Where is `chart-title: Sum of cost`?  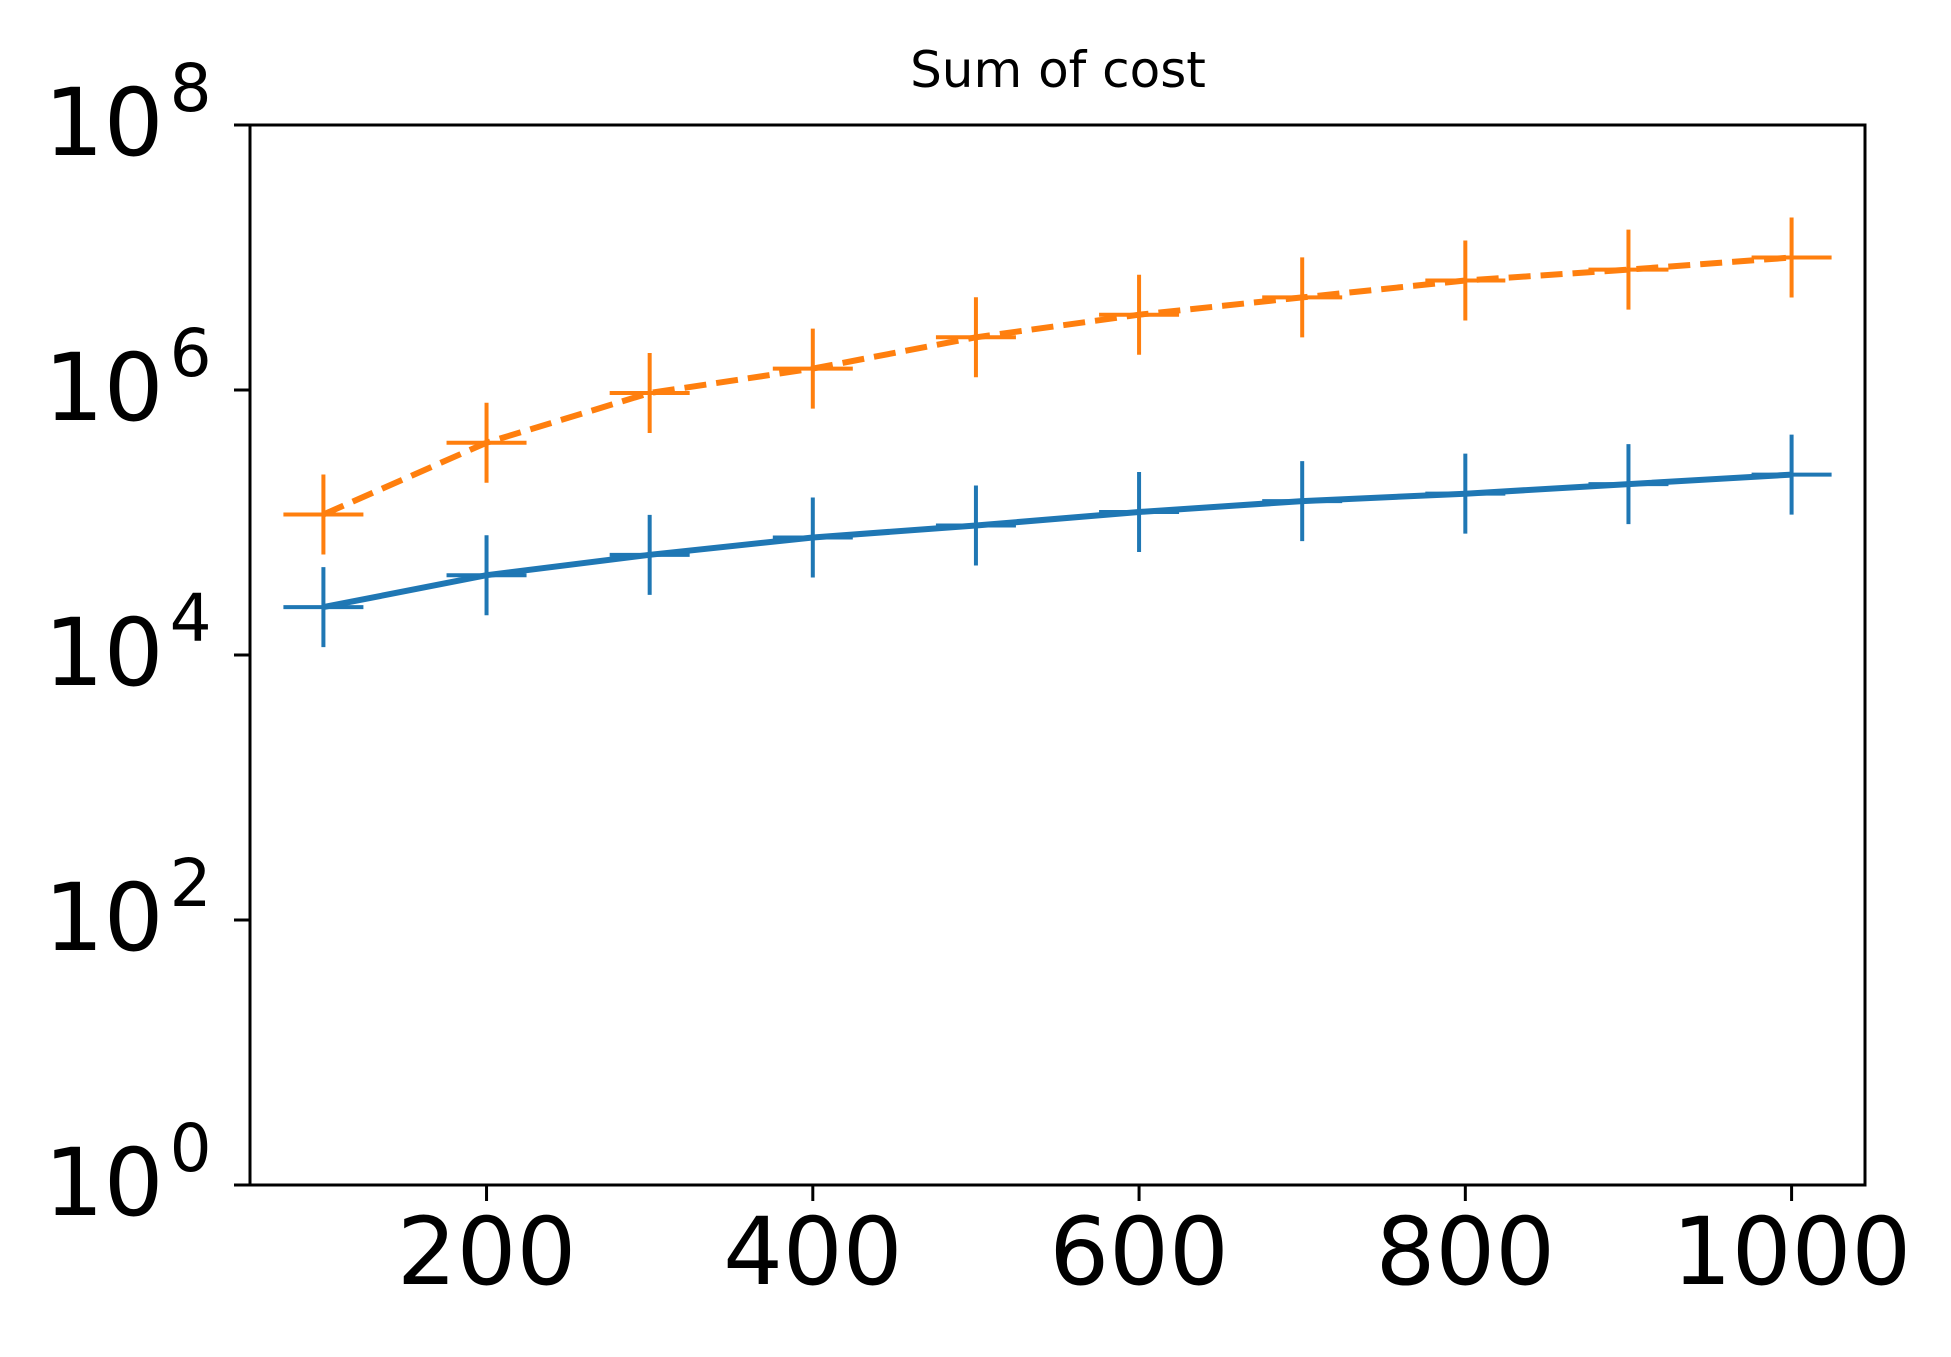 chart-title: Sum of cost is located at coordinates (1058, 70).